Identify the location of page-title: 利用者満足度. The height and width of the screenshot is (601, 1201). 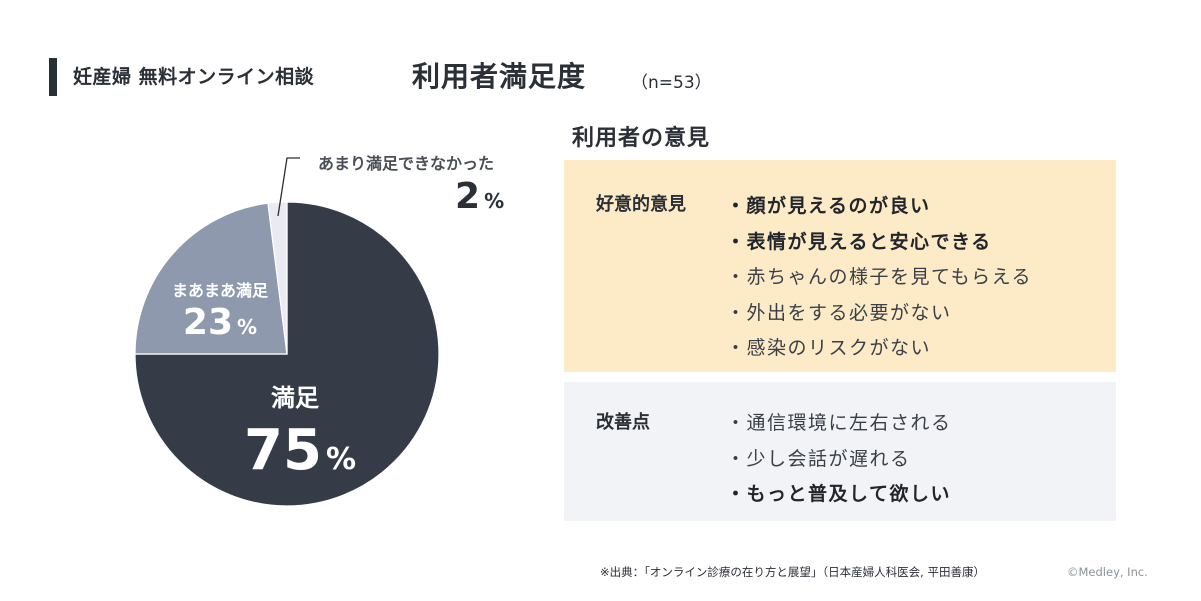
(499, 76).